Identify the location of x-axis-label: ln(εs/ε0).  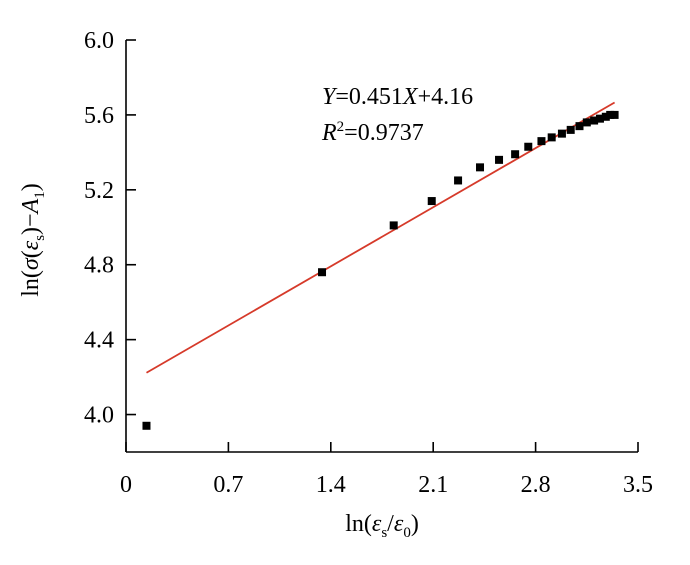
(382, 526).